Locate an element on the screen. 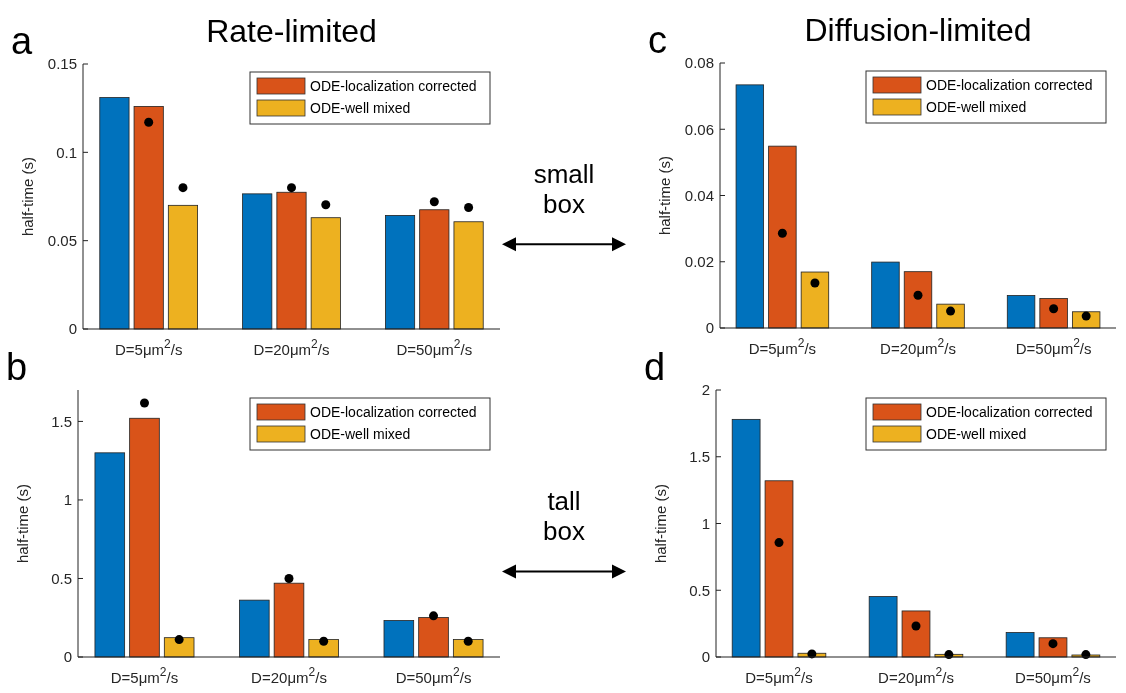  text: c is located at coordinates (657, 40).